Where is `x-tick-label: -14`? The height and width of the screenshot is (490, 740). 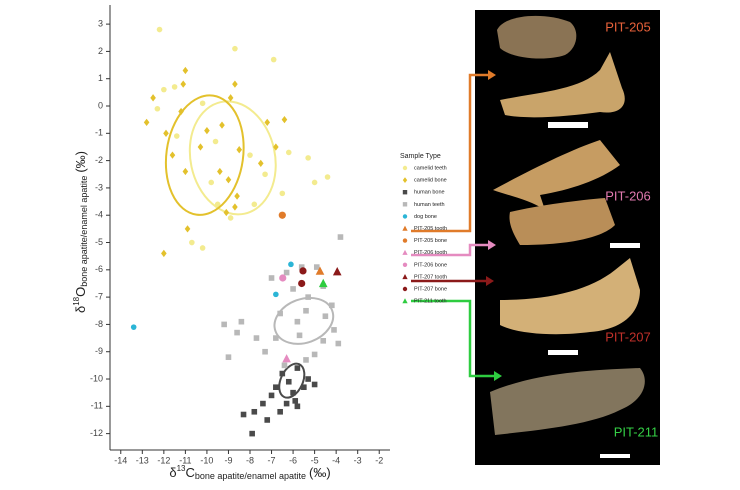 x-tick-label: -14 is located at coordinates (120, 460).